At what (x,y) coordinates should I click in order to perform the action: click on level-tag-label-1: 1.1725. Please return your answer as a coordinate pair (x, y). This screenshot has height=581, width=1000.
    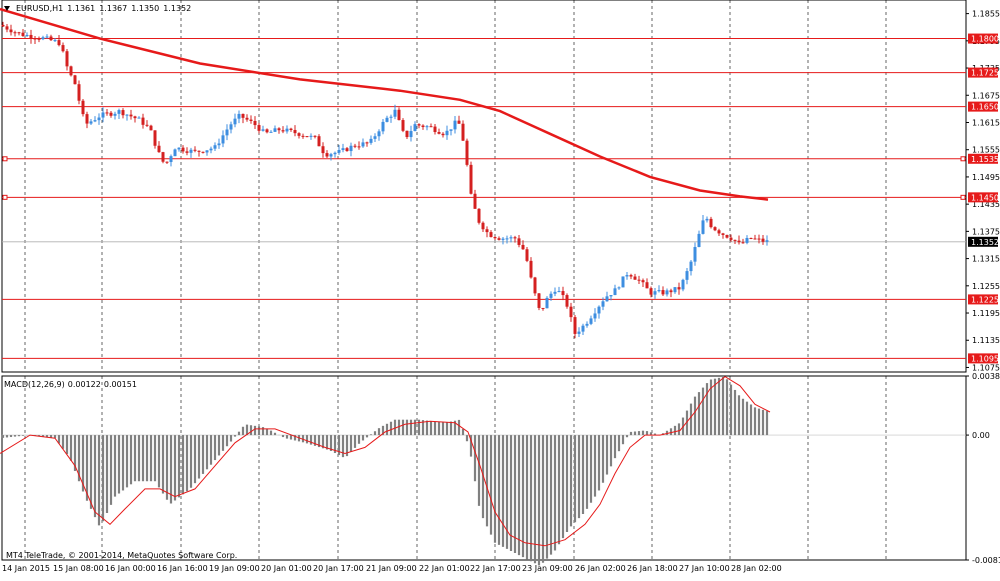
    Looking at the image, I should click on (985, 73).